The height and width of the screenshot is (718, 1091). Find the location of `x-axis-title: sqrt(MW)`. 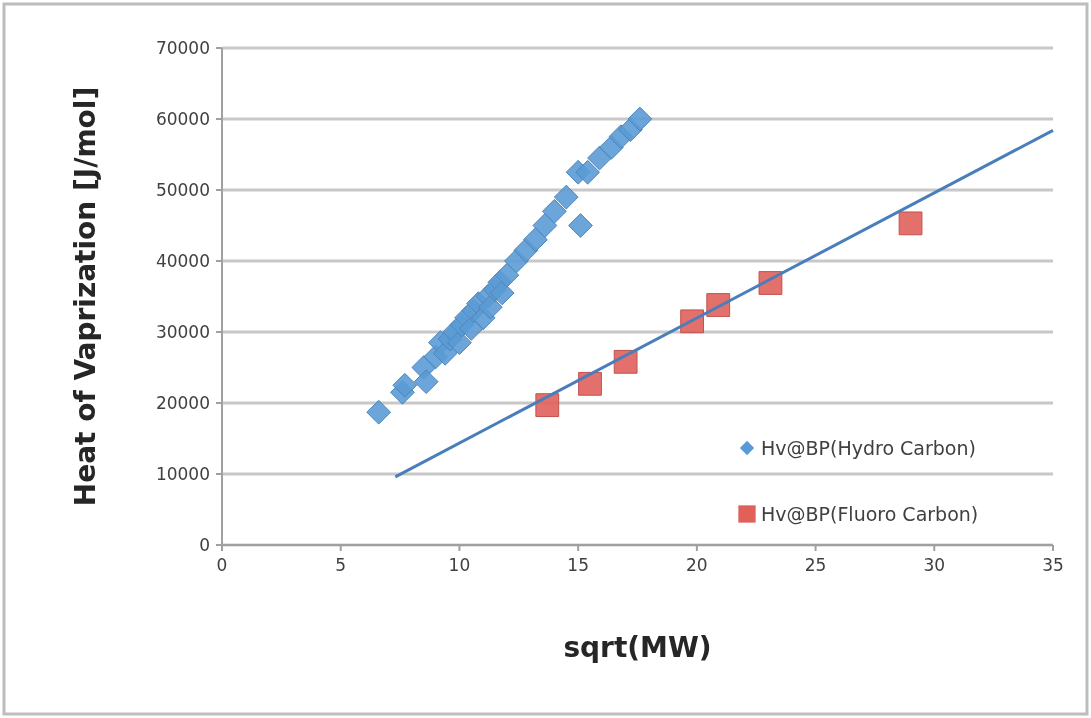

x-axis-title: sqrt(MW) is located at coordinates (637, 647).